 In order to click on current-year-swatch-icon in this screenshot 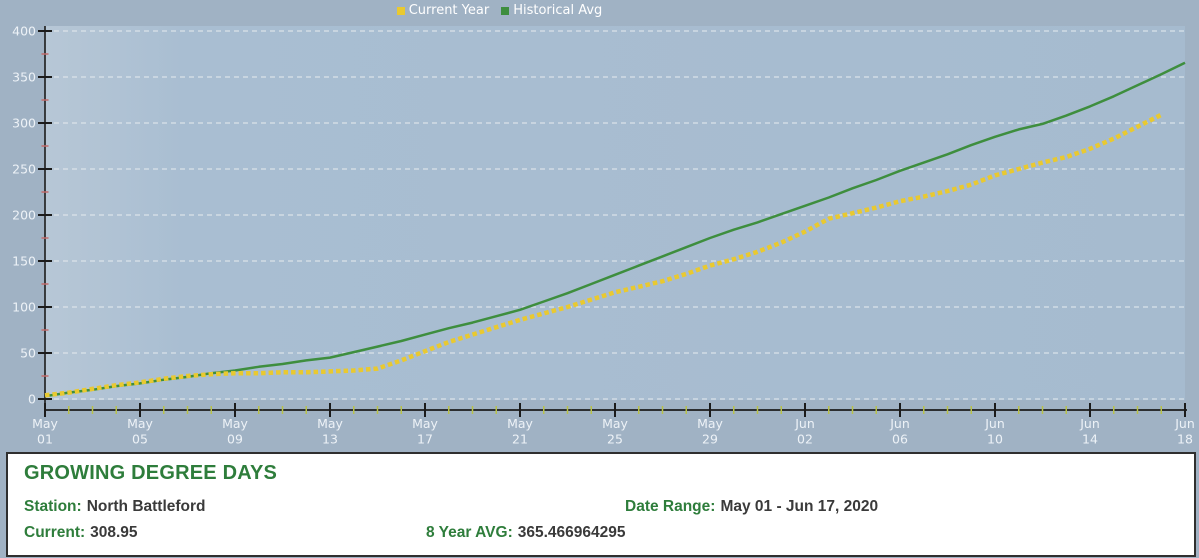, I will do `click(400, 10)`.